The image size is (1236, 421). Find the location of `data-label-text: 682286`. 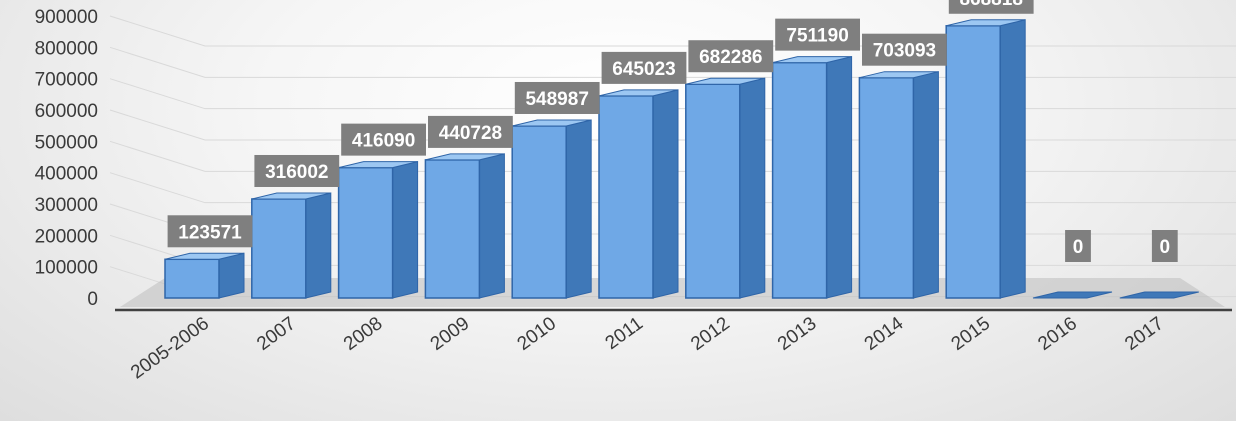

data-label-text: 682286 is located at coordinates (730, 57).